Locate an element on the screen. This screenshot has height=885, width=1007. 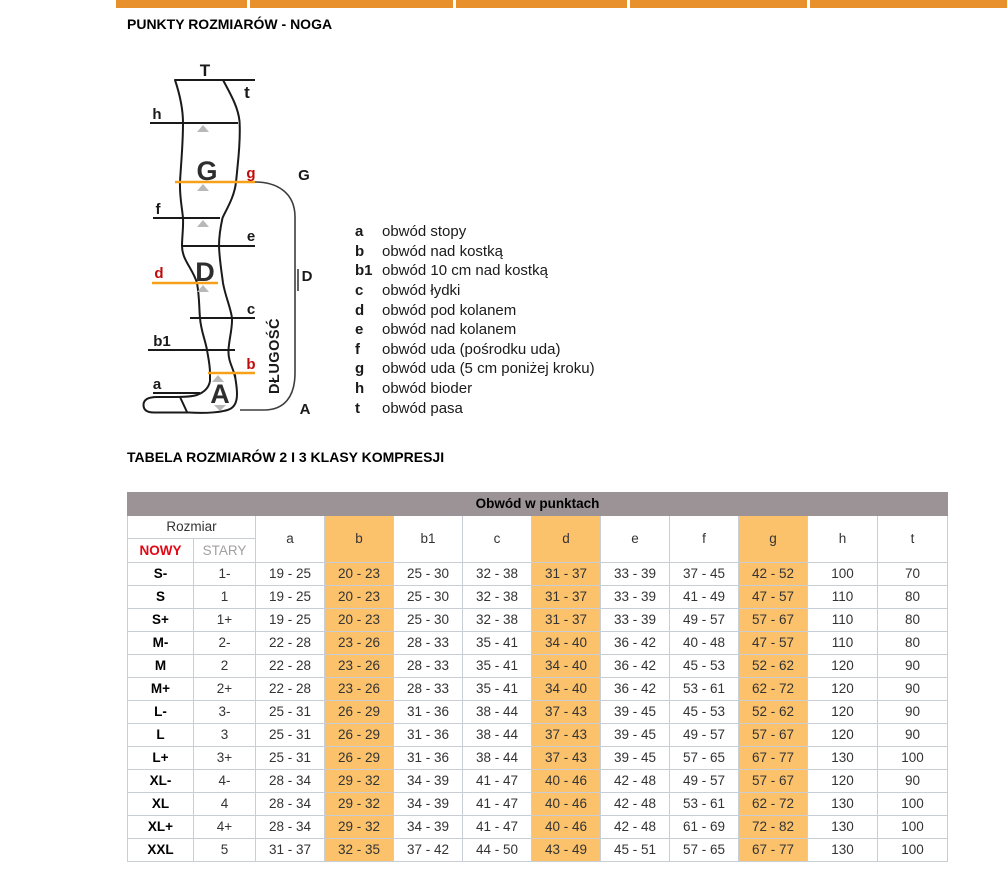
legend-key: h is located at coordinates (360, 389).